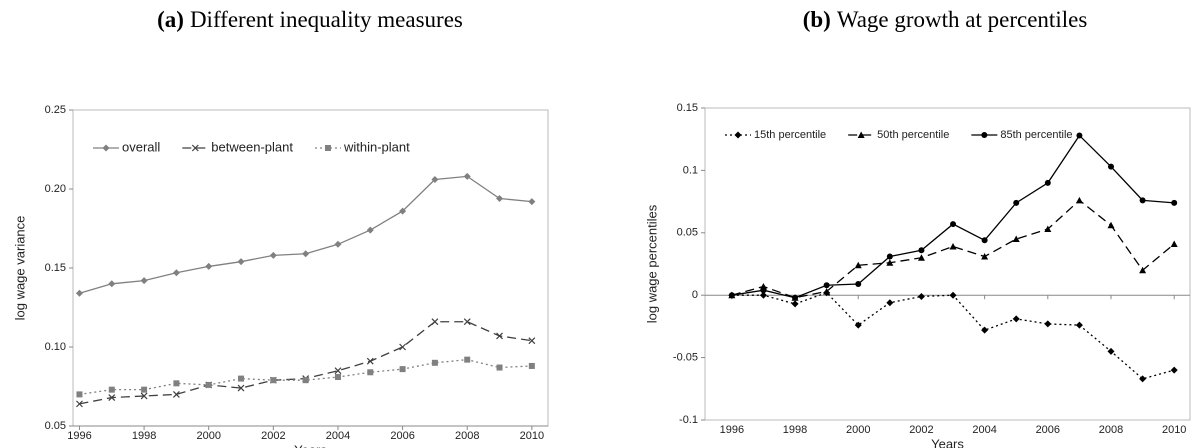 This screenshot has height=448, width=1195. I want to click on y-axis-label: log wage percentiles, so click(651, 263).